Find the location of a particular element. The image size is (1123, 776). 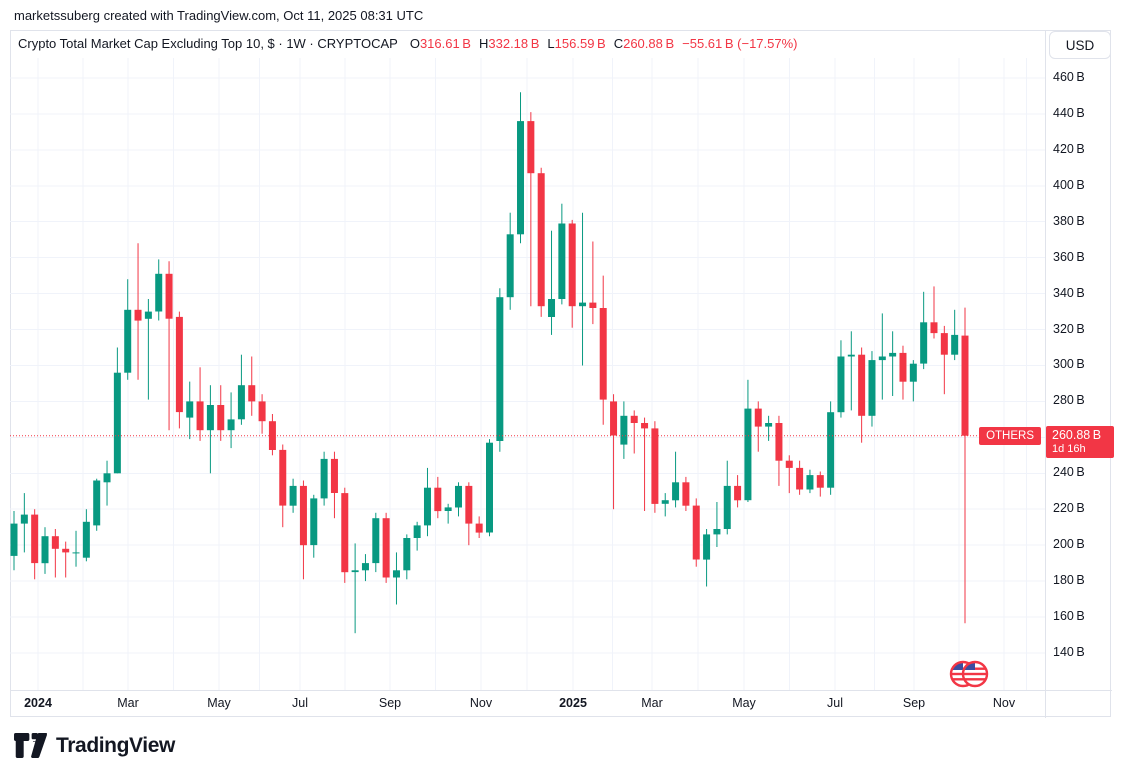

ohlc-high: H332.18 B is located at coordinates (509, 43).